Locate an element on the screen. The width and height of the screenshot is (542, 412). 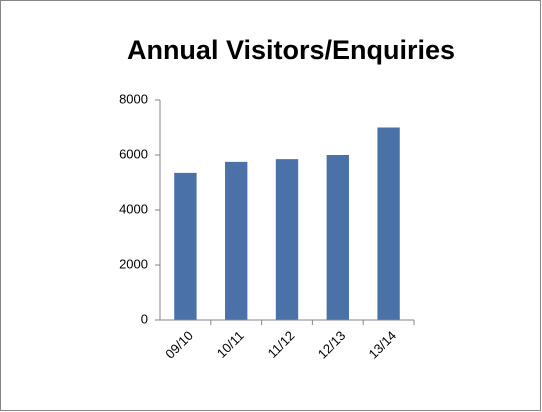
chart-title: Annual Visitors/Enquiries is located at coordinates (291, 50).